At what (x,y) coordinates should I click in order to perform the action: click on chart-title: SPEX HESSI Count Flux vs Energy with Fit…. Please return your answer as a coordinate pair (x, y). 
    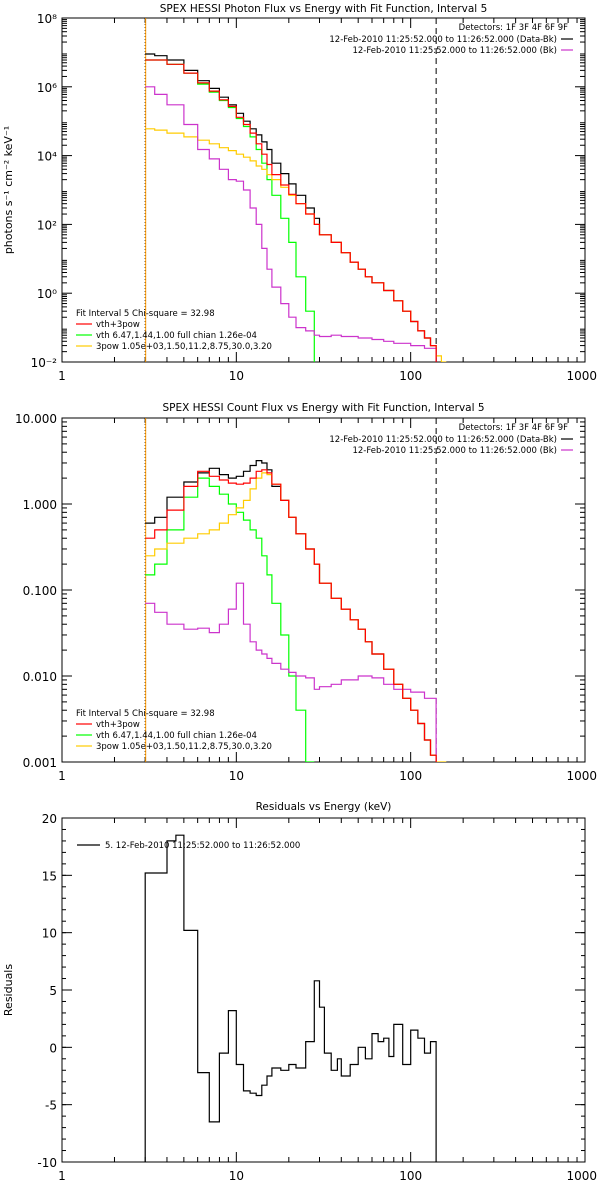
    Looking at the image, I should click on (323, 408).